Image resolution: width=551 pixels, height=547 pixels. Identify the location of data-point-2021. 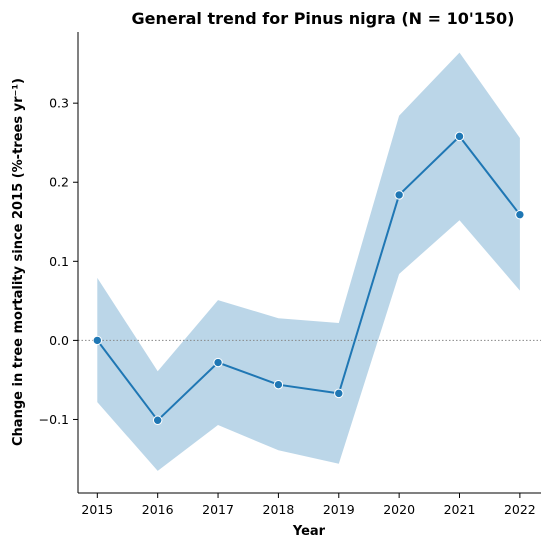
(459, 136).